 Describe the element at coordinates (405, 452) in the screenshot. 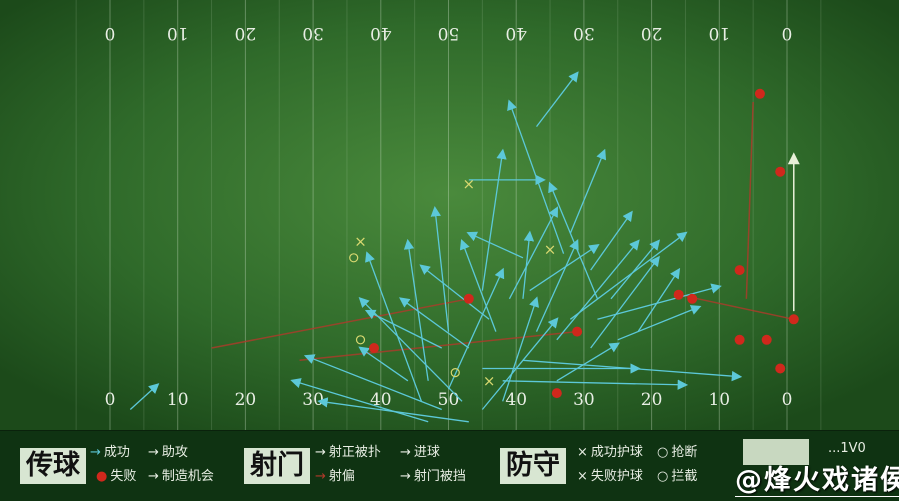

I see `goal-arrow-icon: →` at that location.